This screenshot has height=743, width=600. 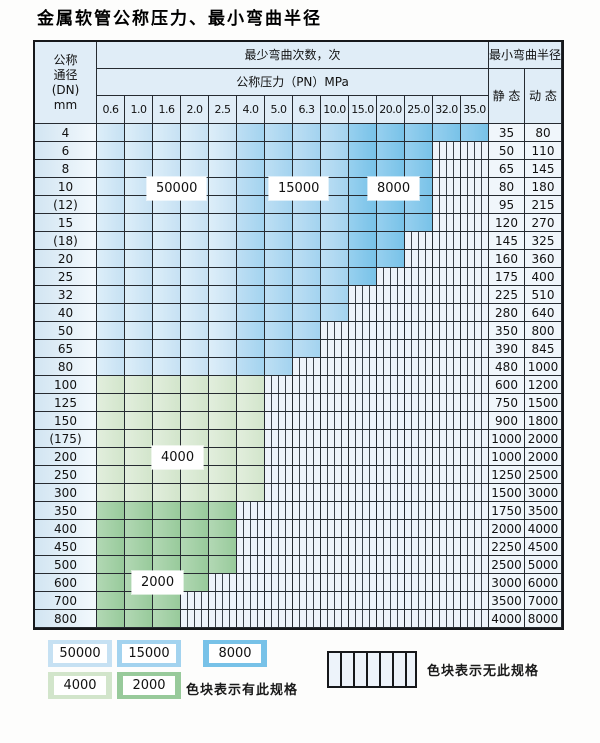 I want to click on dynamic-cell: 1200, so click(x=543, y=385).